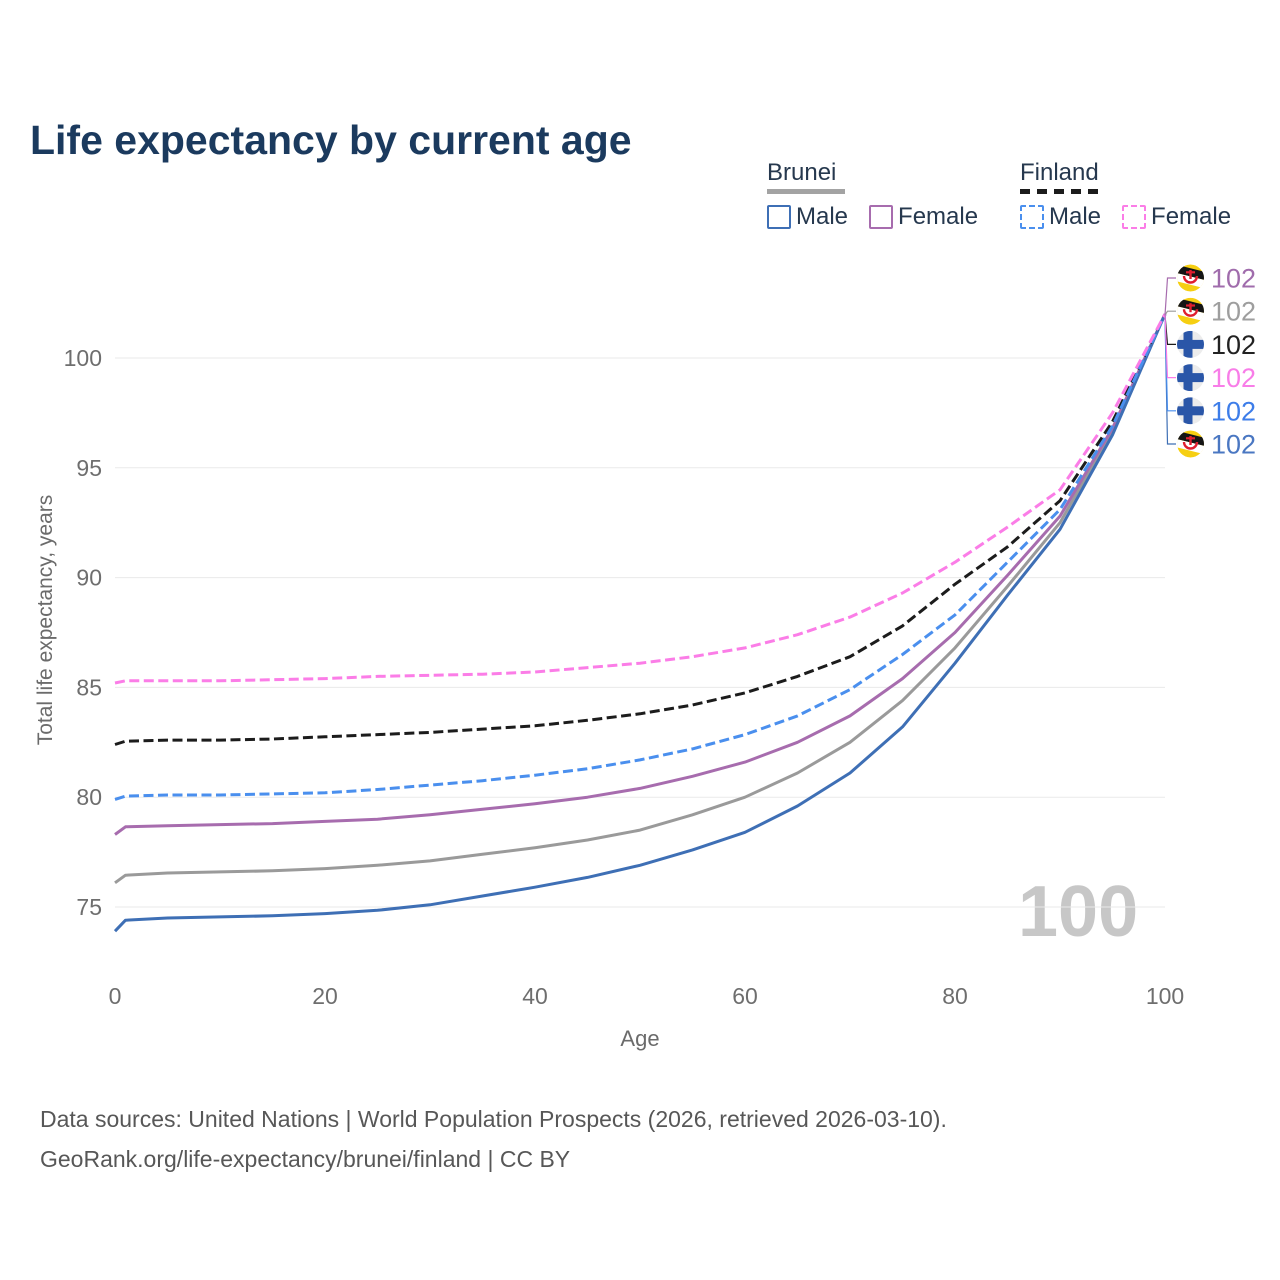  I want to click on x-tick-label: 20, so click(325, 996).